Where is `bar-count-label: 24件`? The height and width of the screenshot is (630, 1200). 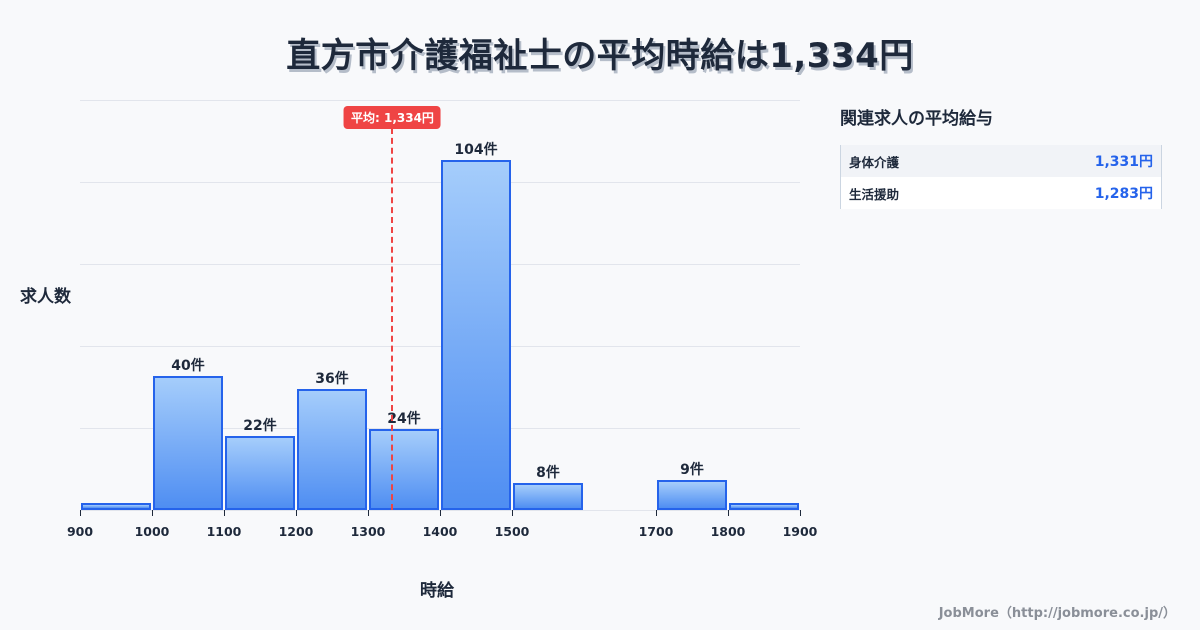
bar-count-label: 24件 is located at coordinates (404, 419).